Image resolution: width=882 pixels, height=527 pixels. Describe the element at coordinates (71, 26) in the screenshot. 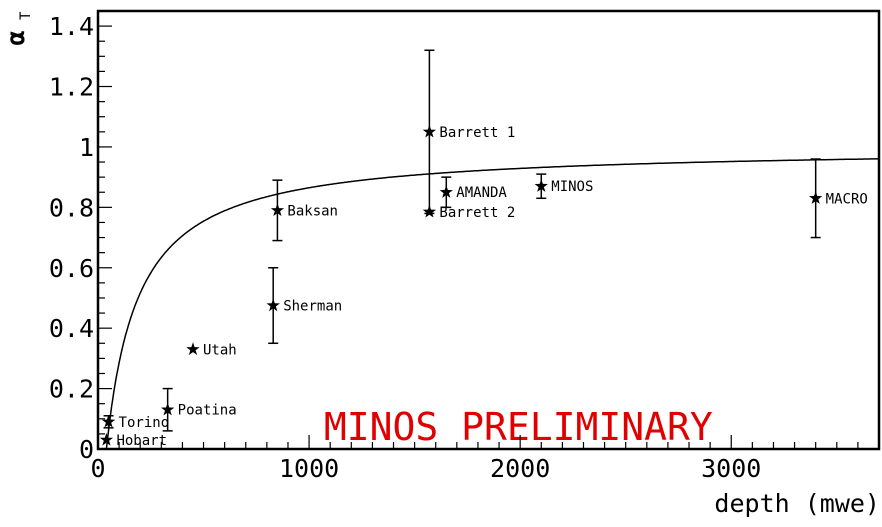

I see `y-tick-label: 1.4` at that location.